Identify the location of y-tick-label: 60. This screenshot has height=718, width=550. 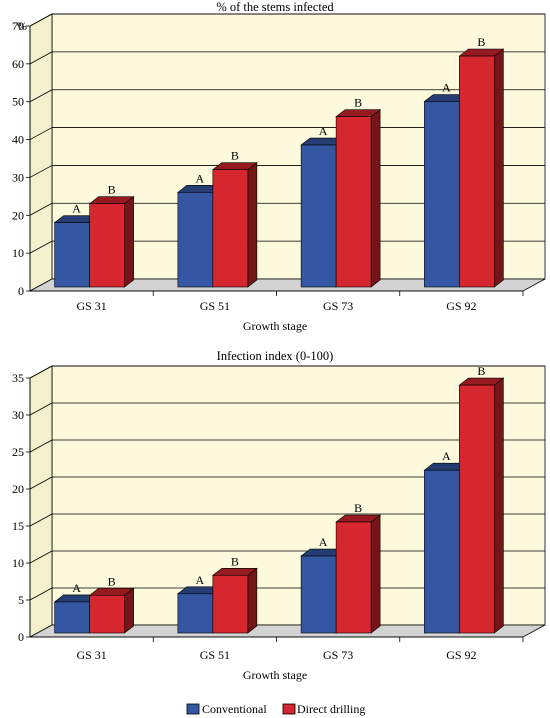
(18, 64).